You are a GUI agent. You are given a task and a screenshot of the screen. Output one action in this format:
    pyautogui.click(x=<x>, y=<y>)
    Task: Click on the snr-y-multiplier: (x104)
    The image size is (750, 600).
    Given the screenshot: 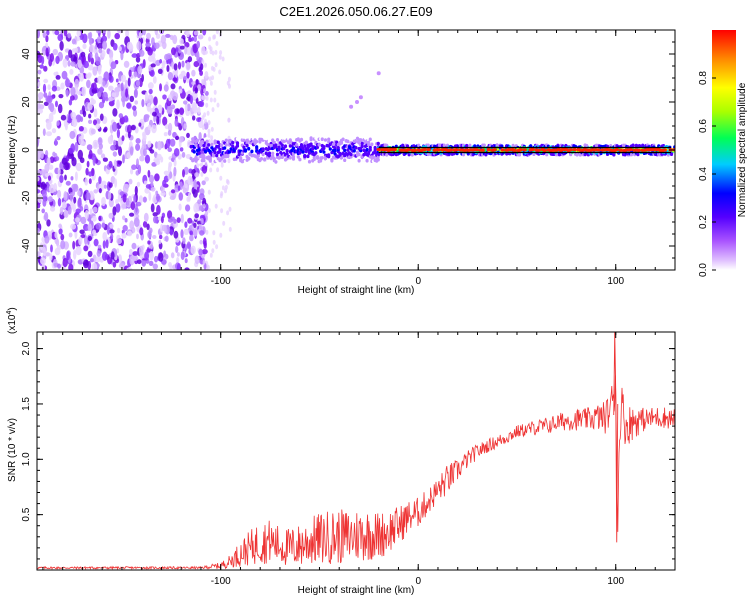 What is the action you would take?
    pyautogui.click(x=12, y=320)
    